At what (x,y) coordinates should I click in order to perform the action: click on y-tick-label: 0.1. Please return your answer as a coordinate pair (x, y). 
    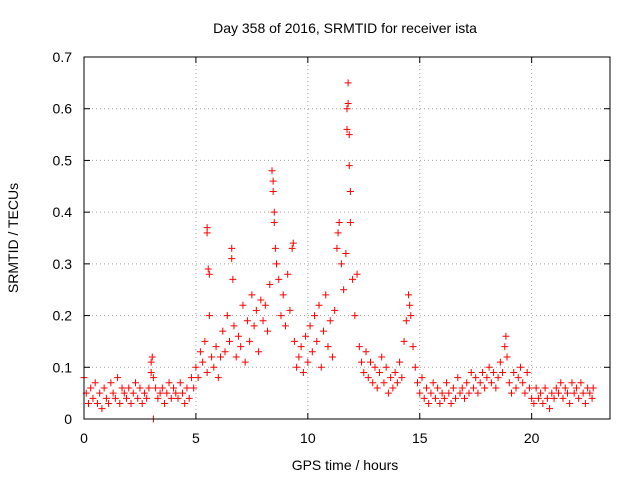
    Looking at the image, I should click on (63, 367).